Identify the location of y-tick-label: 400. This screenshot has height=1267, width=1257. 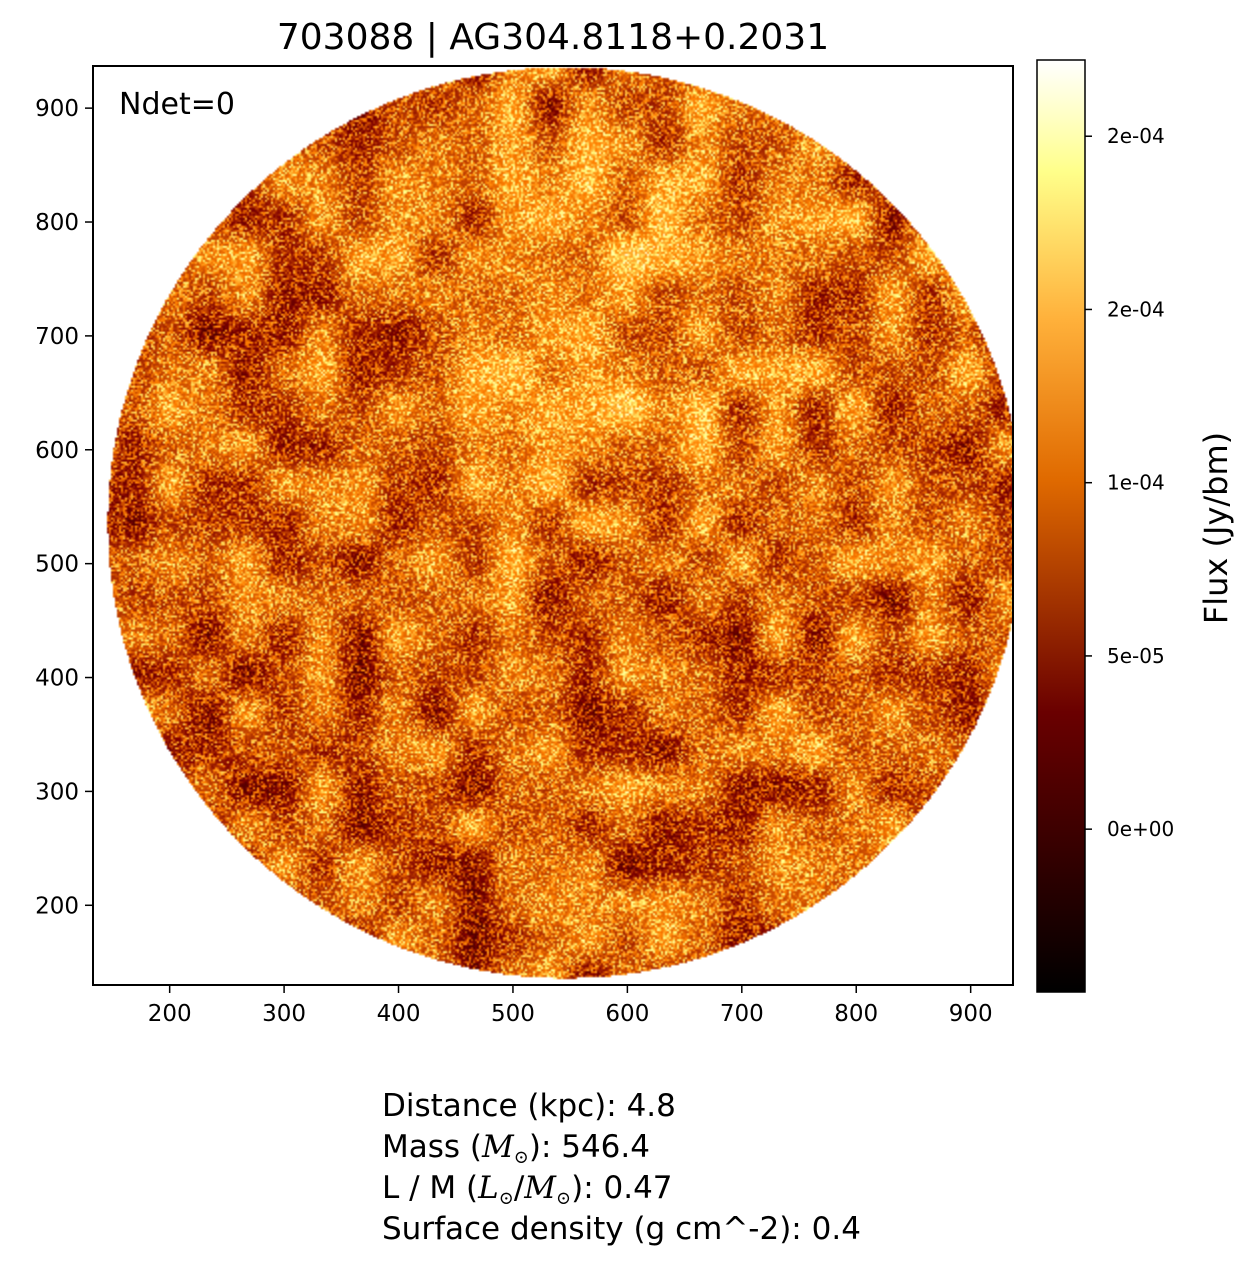
(57, 679).